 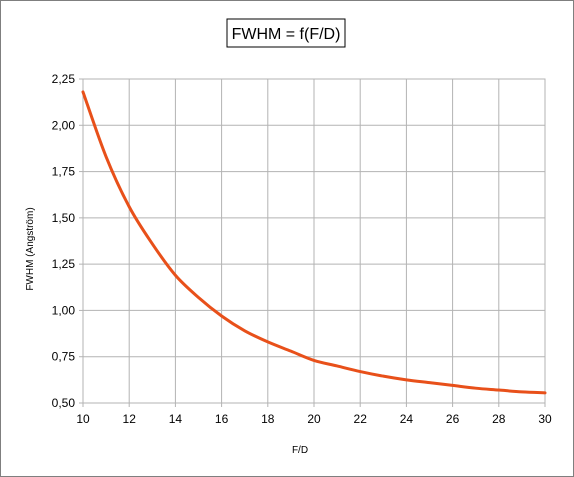 I want to click on x-tick-label: 22, so click(x=361, y=419).